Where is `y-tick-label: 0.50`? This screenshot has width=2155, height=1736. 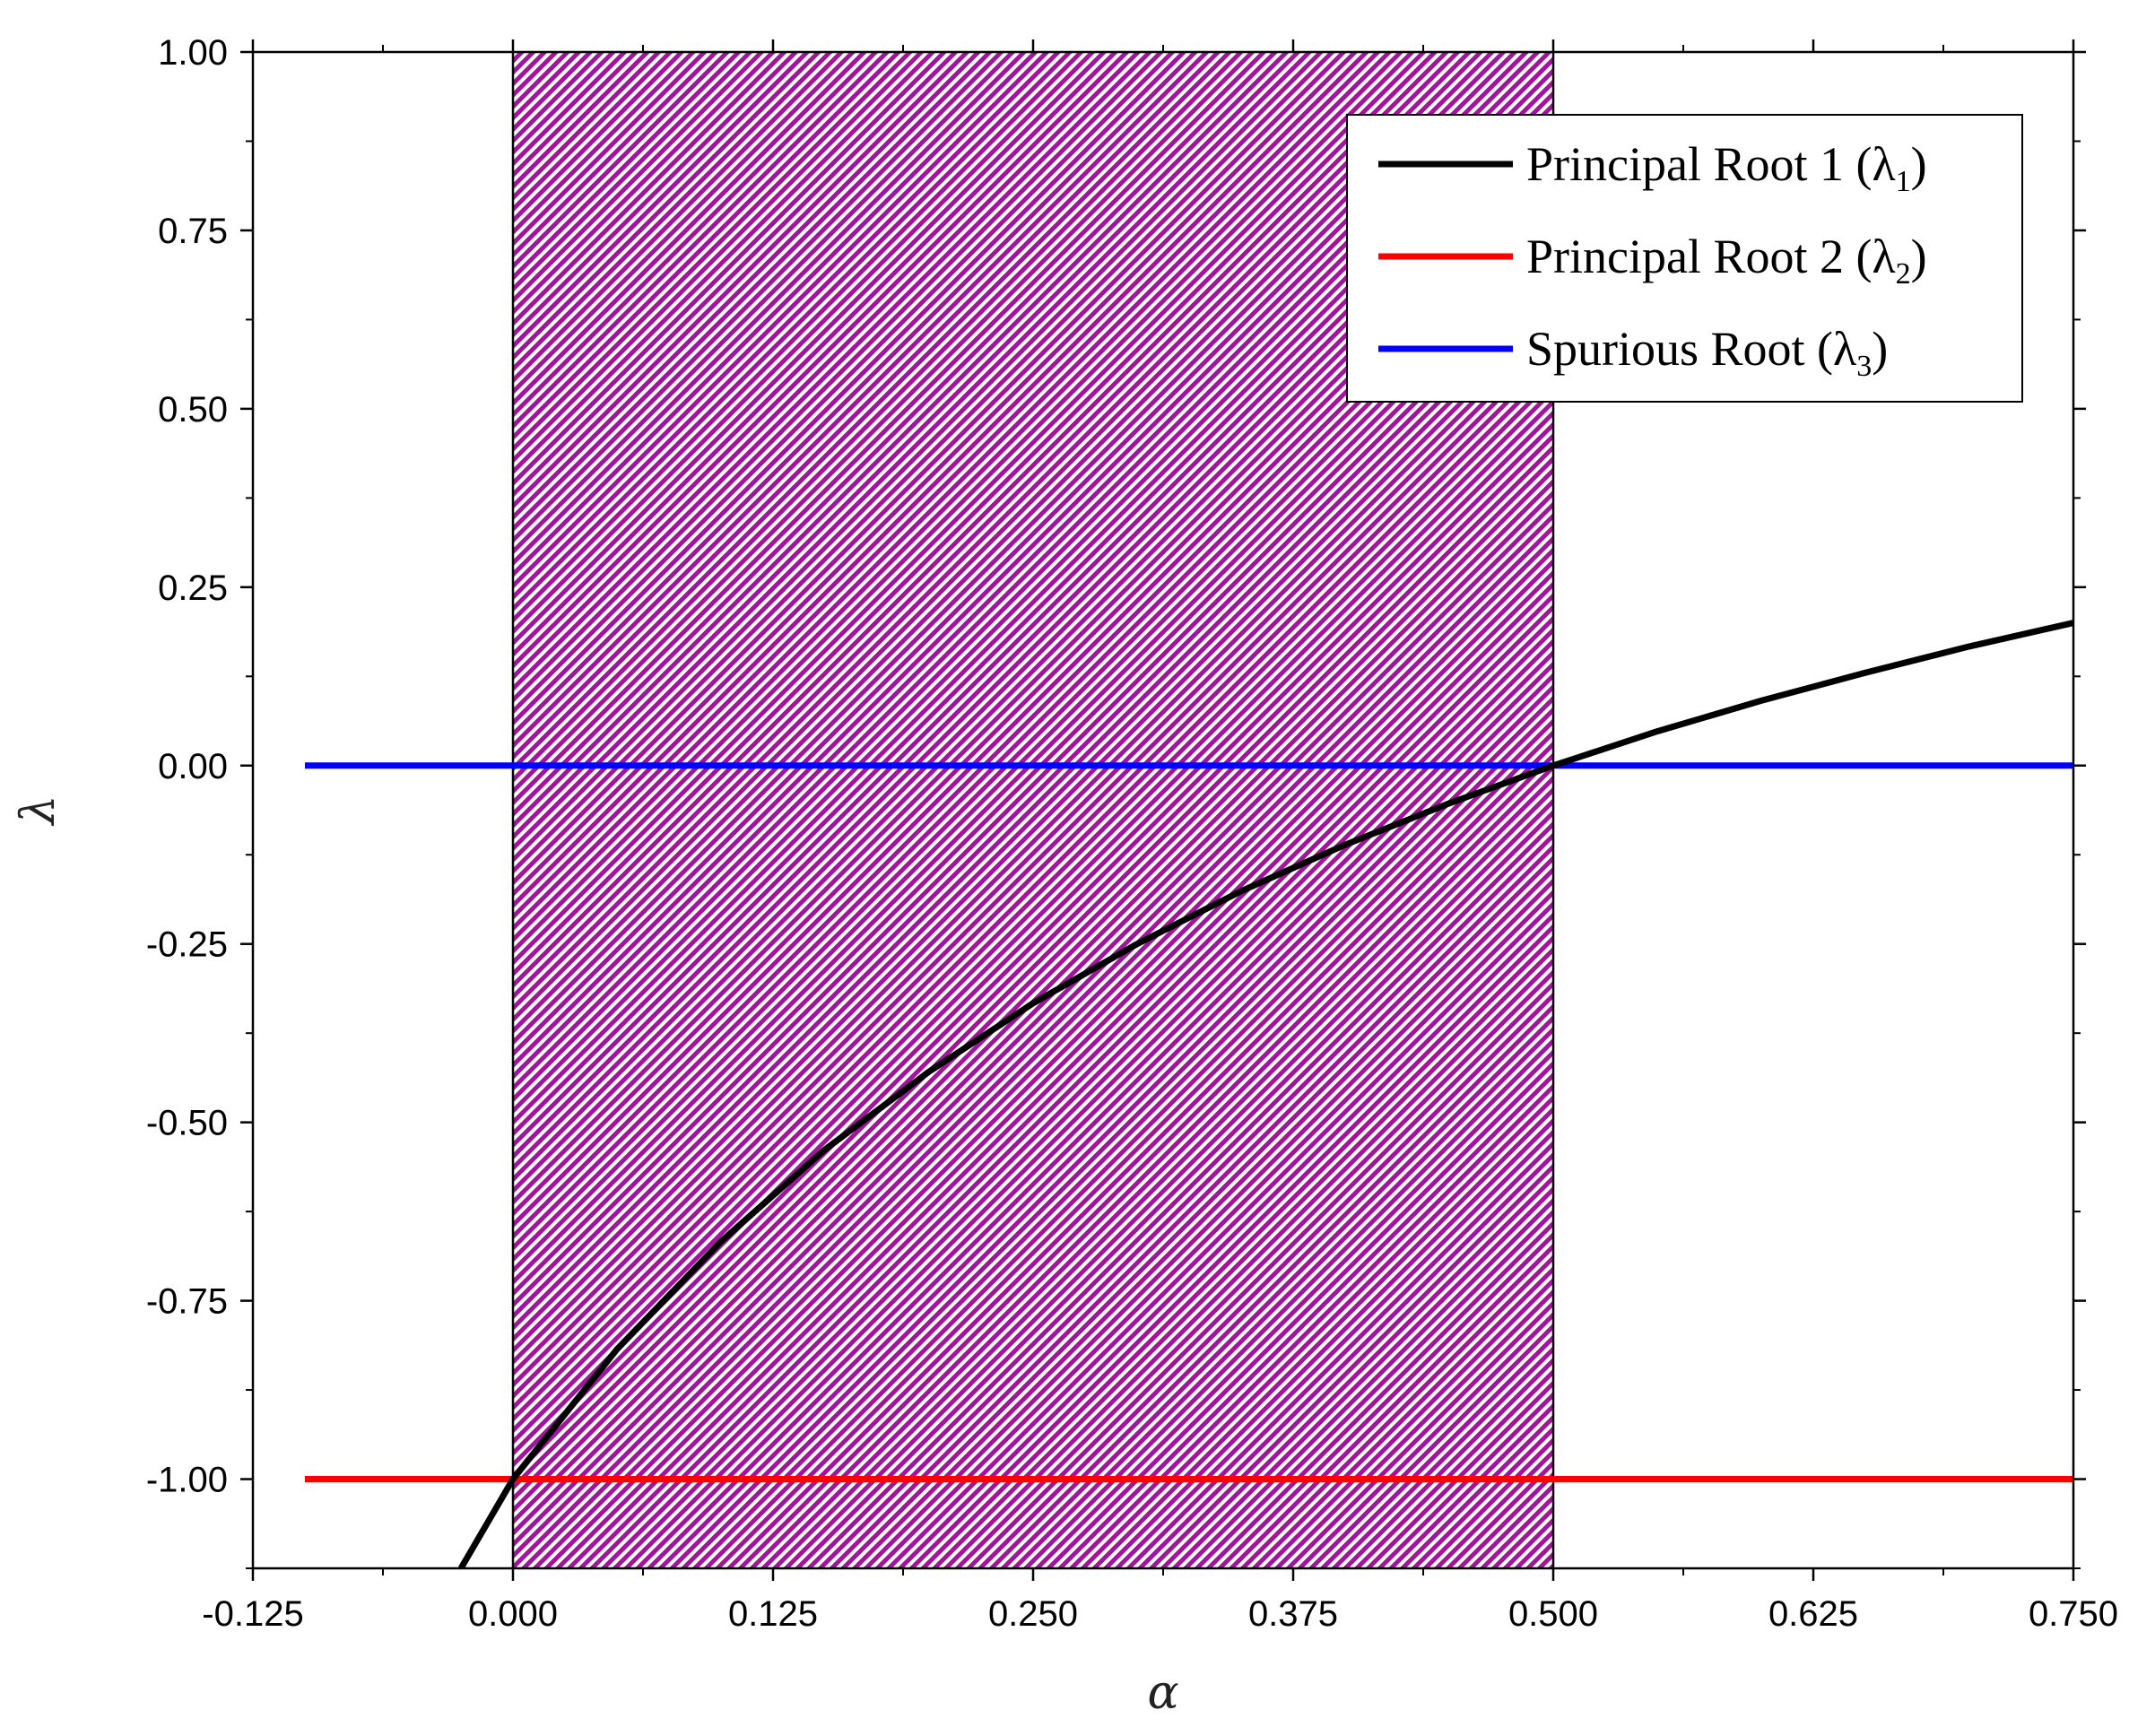
y-tick-label: 0.50 is located at coordinates (193, 410).